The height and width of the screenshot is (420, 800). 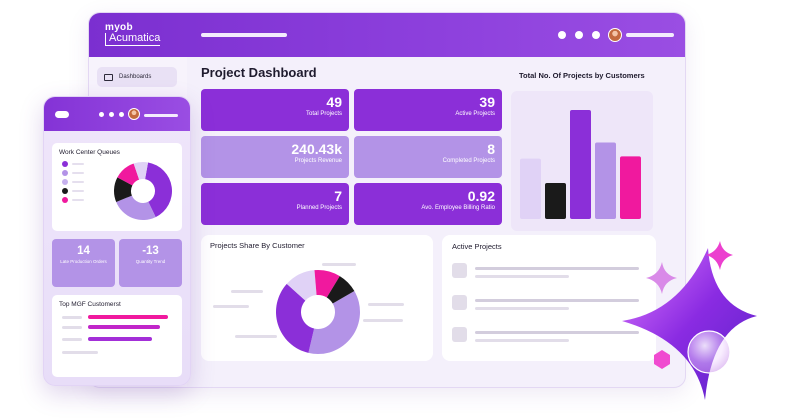 What do you see at coordinates (549, 298) in the screenshot?
I see `active-projects-card: Active Projects` at bounding box center [549, 298].